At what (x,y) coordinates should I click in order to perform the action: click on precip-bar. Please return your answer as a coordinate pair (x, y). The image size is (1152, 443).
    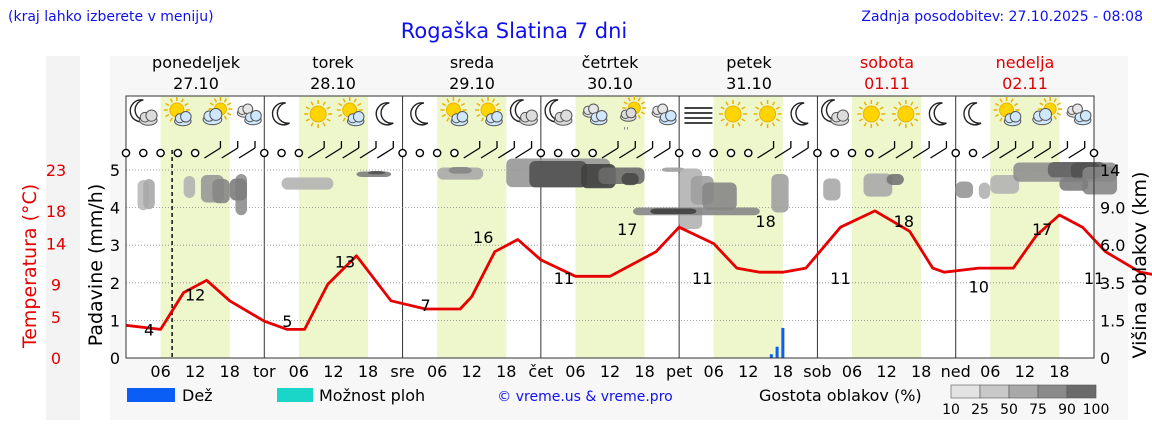
    Looking at the image, I should click on (783, 342).